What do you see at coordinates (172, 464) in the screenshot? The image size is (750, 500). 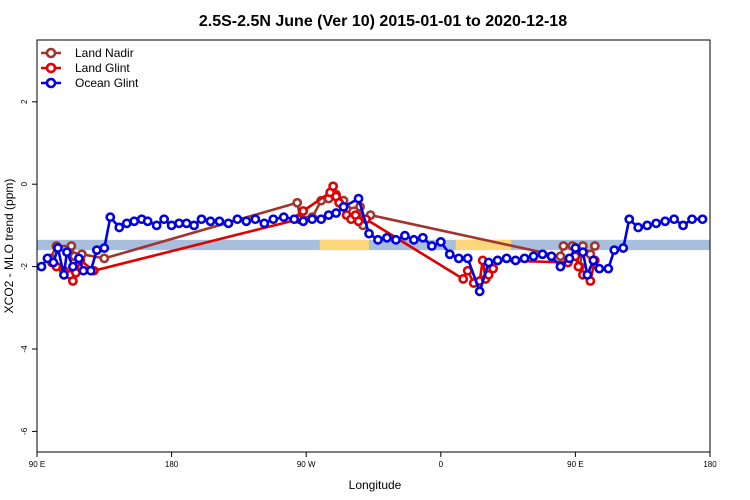 I see `x-tick-label-1: 180` at bounding box center [172, 464].